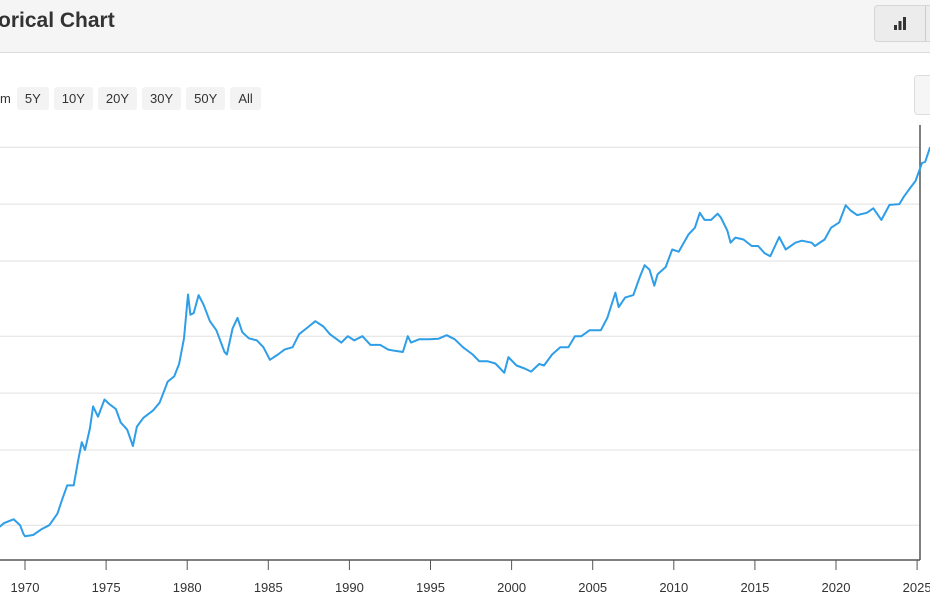 The image size is (930, 606). I want to click on x-tick-label: 1995, so click(430, 587).